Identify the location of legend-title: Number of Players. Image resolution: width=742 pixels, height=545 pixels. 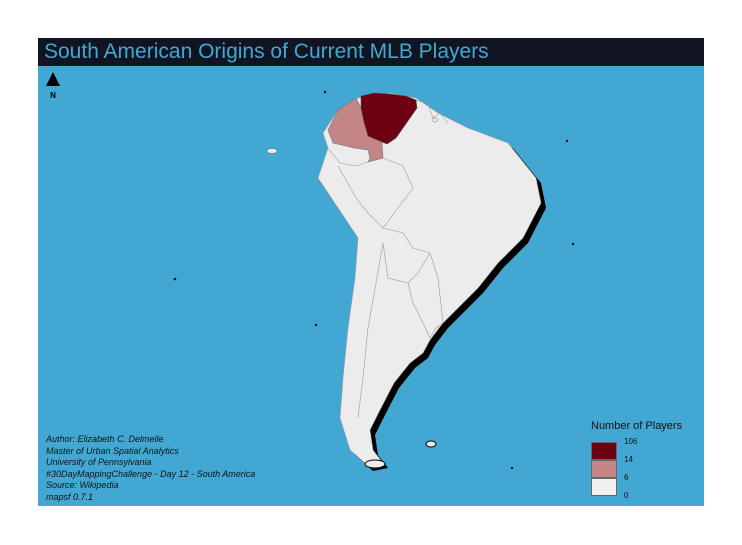
(637, 426).